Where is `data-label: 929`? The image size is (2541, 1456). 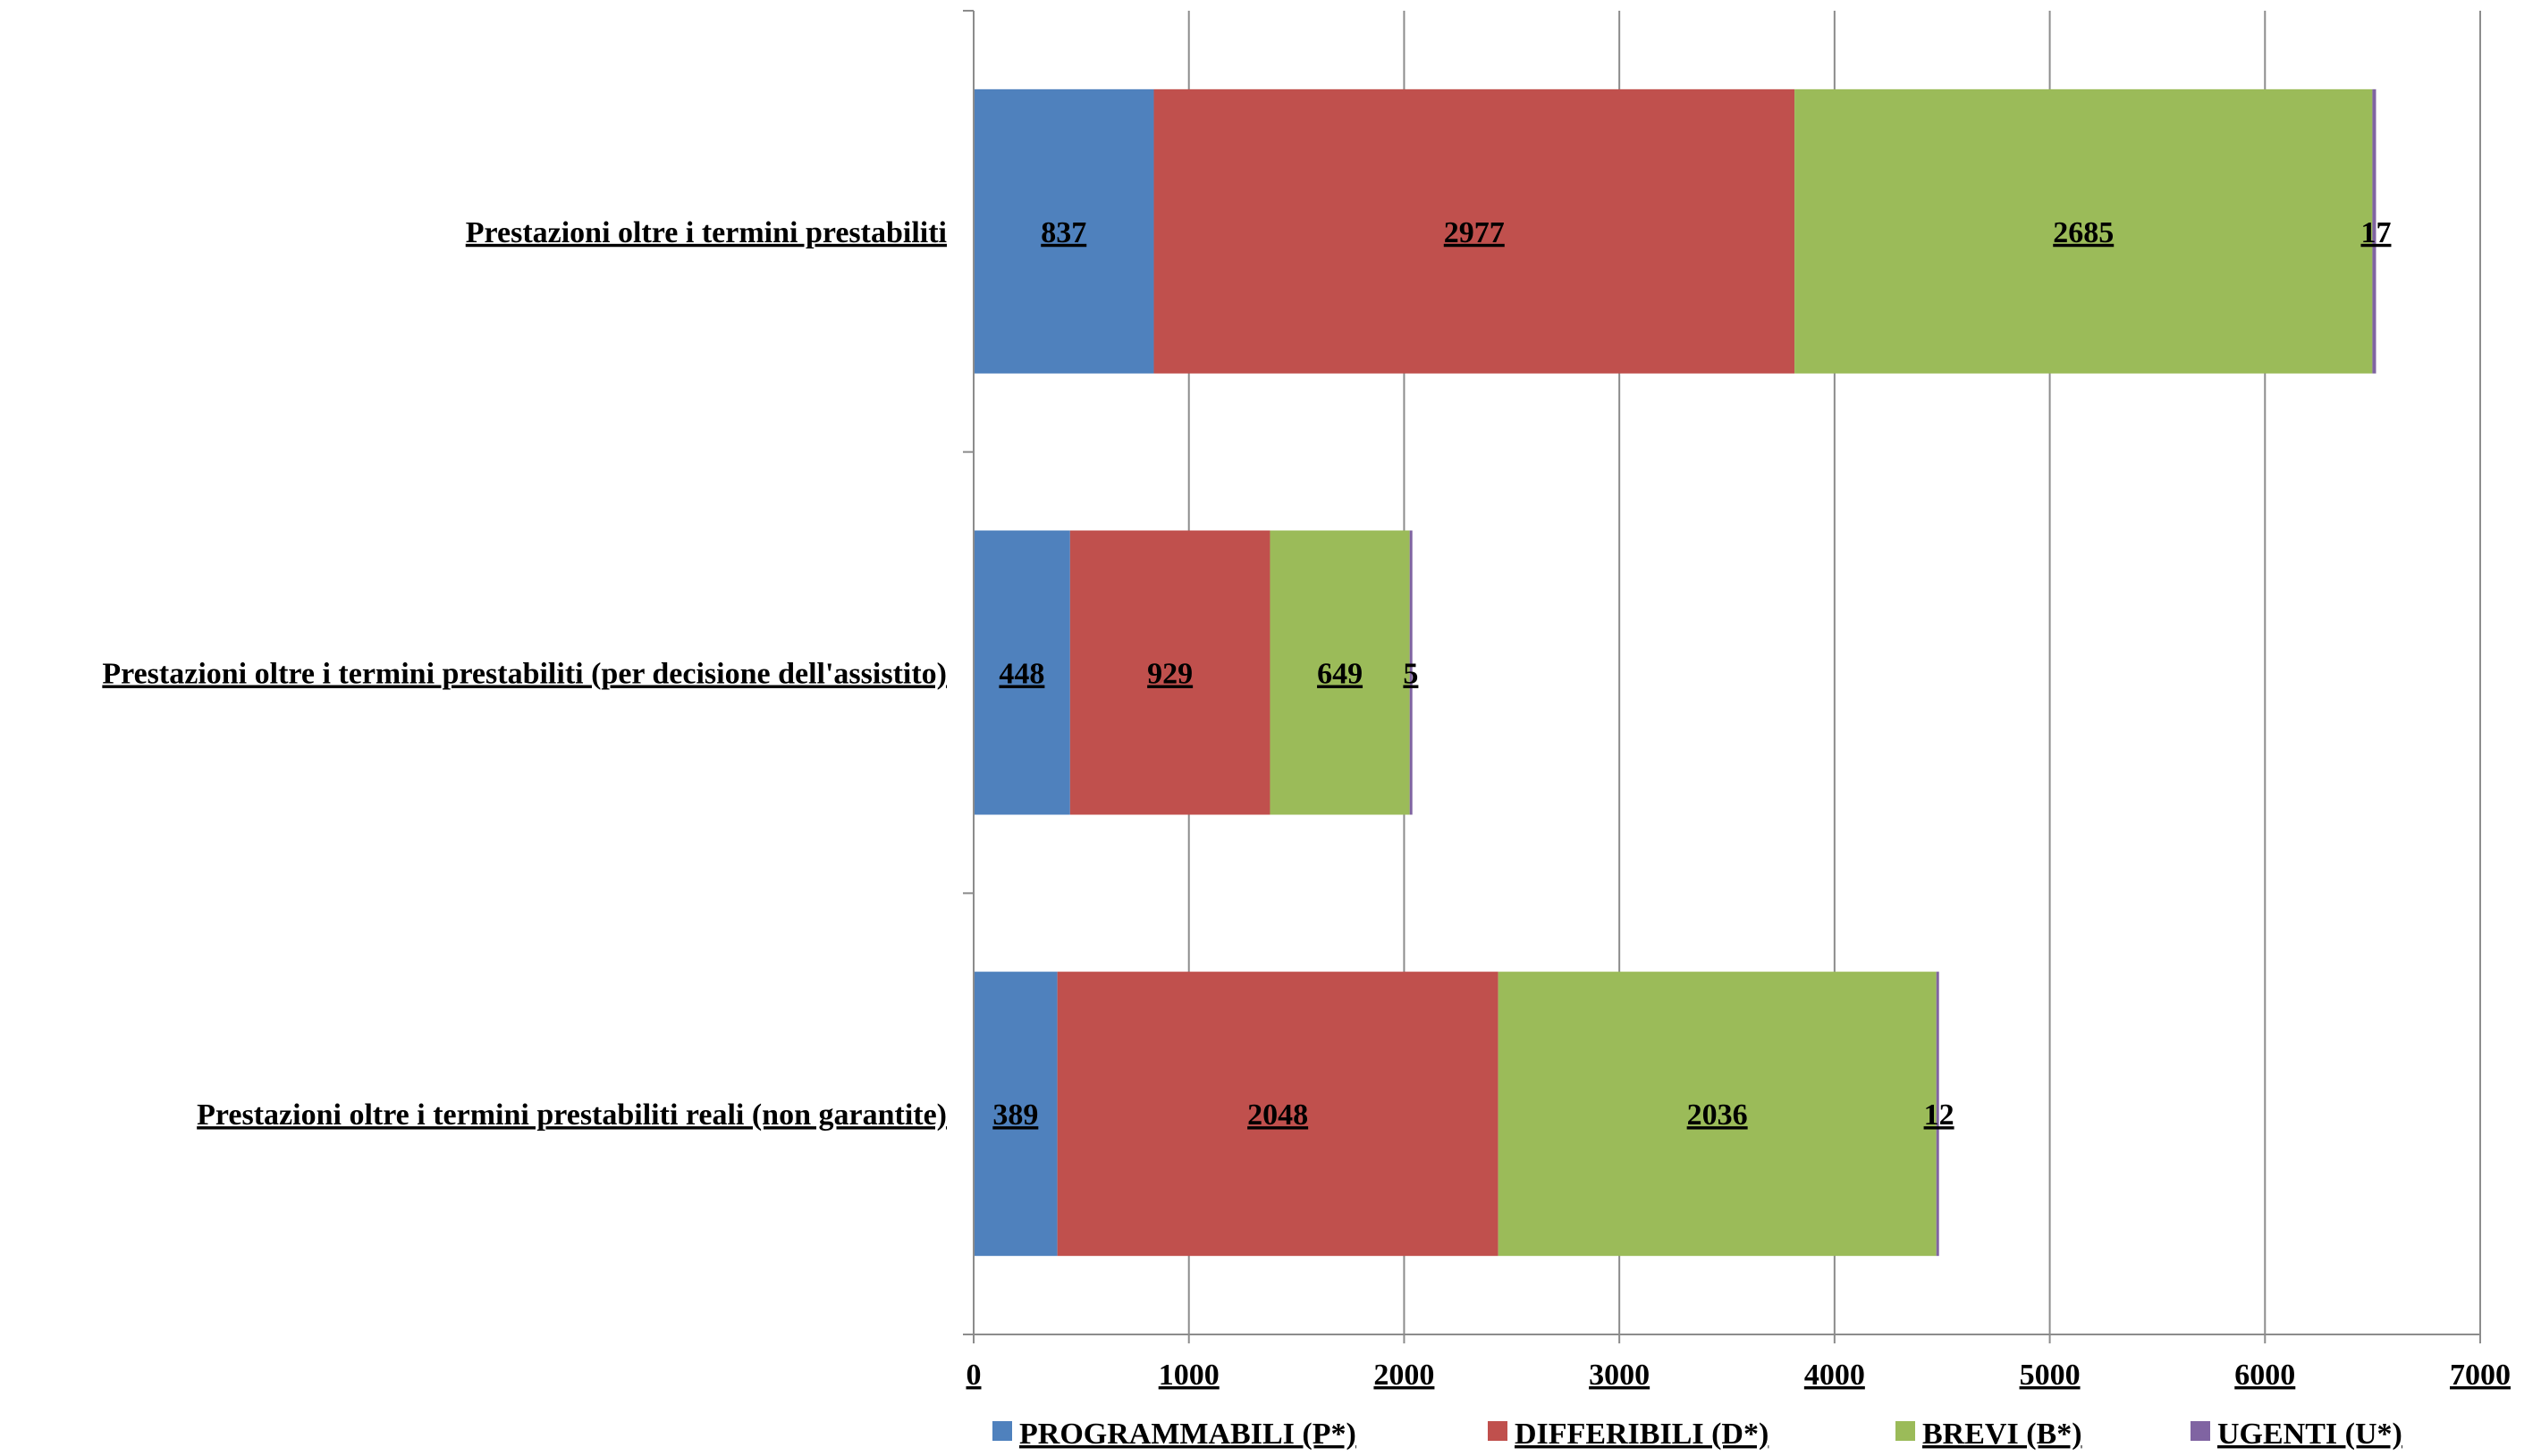 data-label: 929 is located at coordinates (1170, 674).